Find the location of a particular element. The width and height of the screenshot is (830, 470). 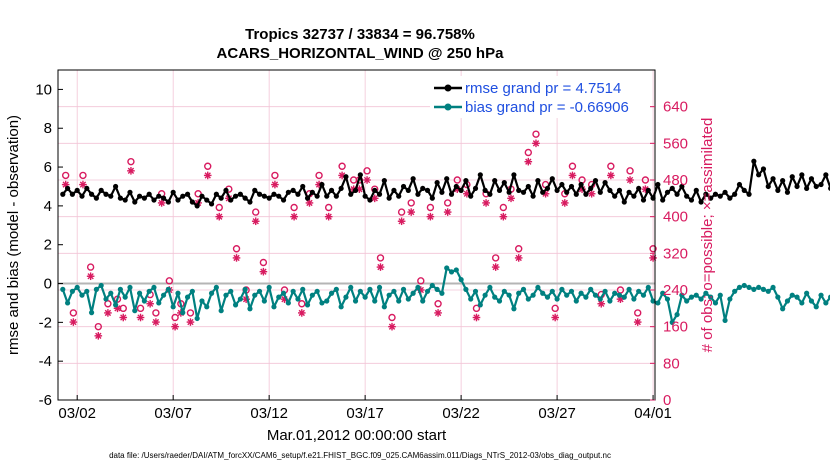

y-right-tick-label: 480 is located at coordinates (675, 180).